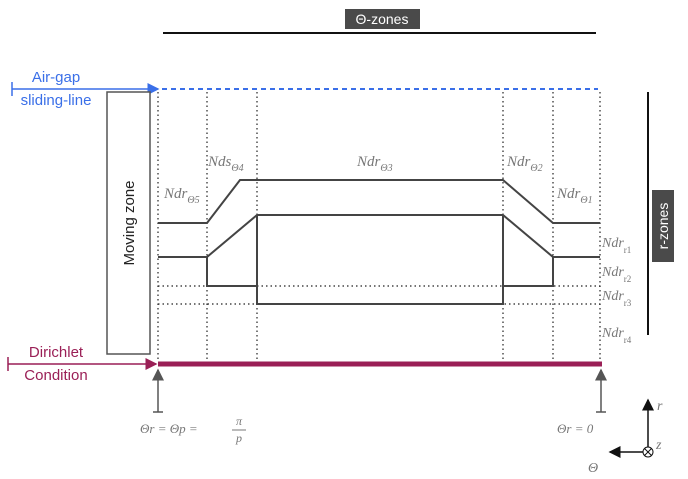  I want to click on outline-right-step, so click(528, 272).